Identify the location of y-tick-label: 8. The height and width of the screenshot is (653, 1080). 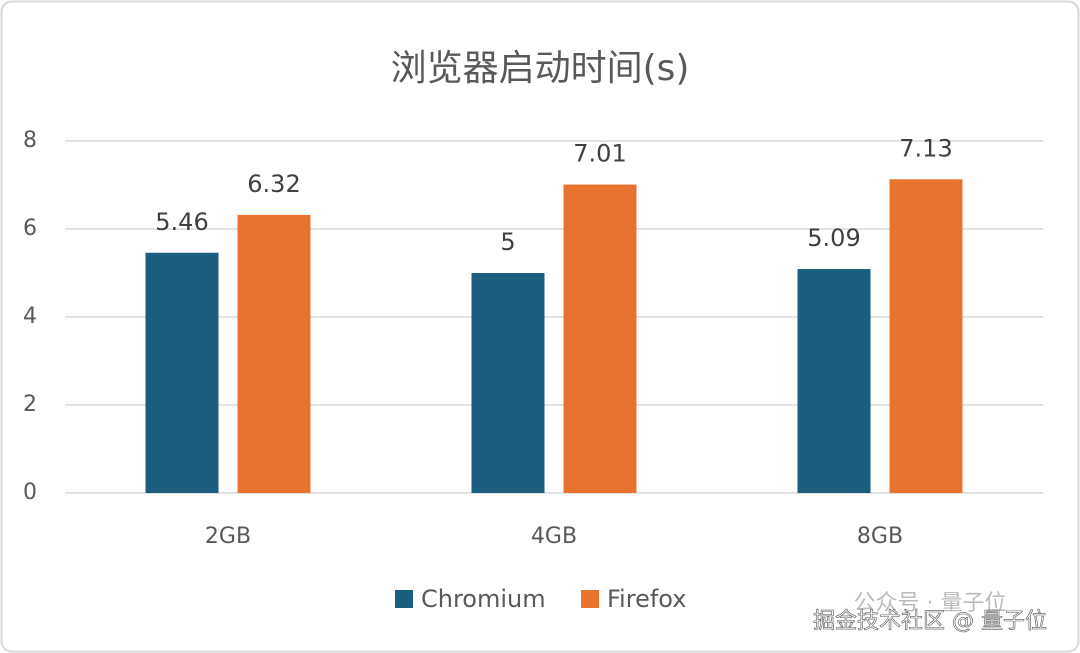
(30, 140).